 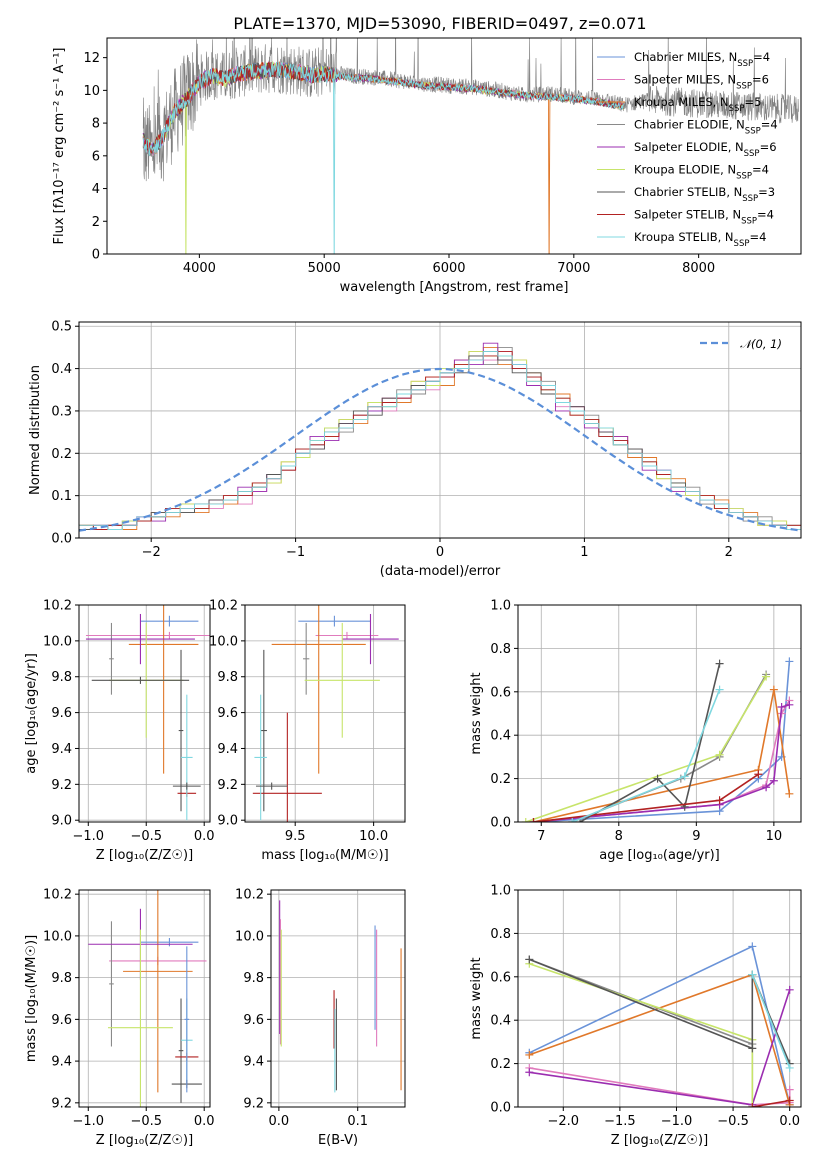 I want to click on mass_vs_EBV-xtick-label-1: 0.1, so click(x=357, y=1121).